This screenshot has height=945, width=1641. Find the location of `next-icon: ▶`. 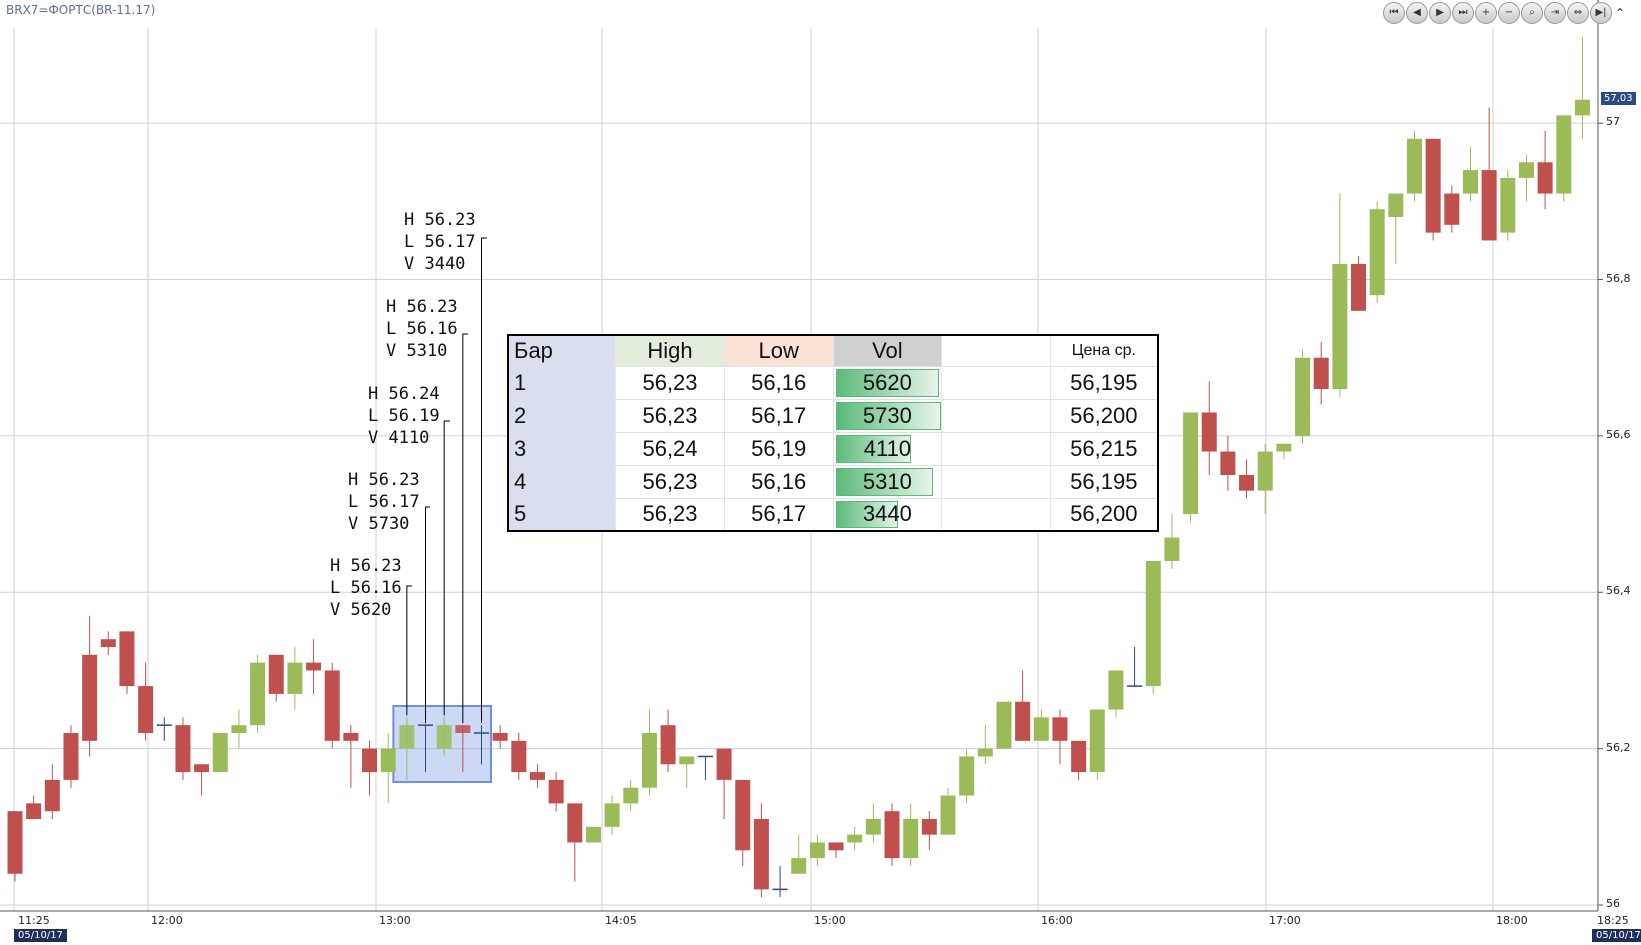

next-icon: ▶ is located at coordinates (1440, 13).